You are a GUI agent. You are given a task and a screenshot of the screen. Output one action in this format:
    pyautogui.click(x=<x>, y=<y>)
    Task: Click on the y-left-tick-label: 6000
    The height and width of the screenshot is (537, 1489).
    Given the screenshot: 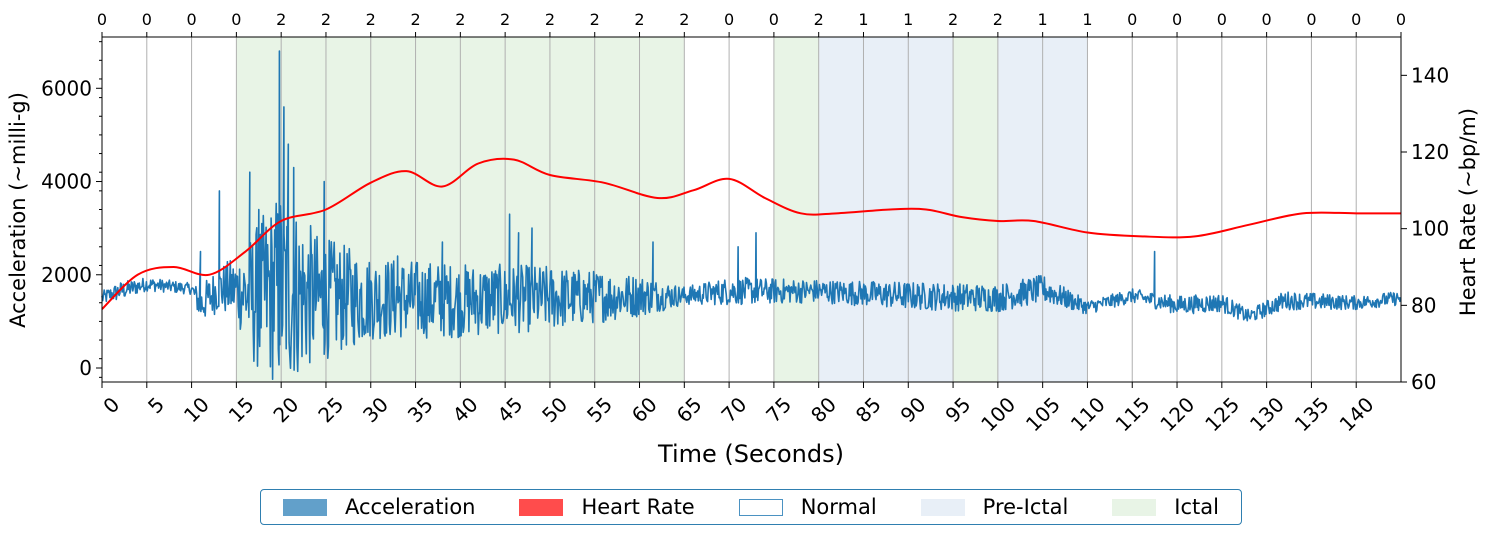 What is the action you would take?
    pyautogui.click(x=66, y=88)
    